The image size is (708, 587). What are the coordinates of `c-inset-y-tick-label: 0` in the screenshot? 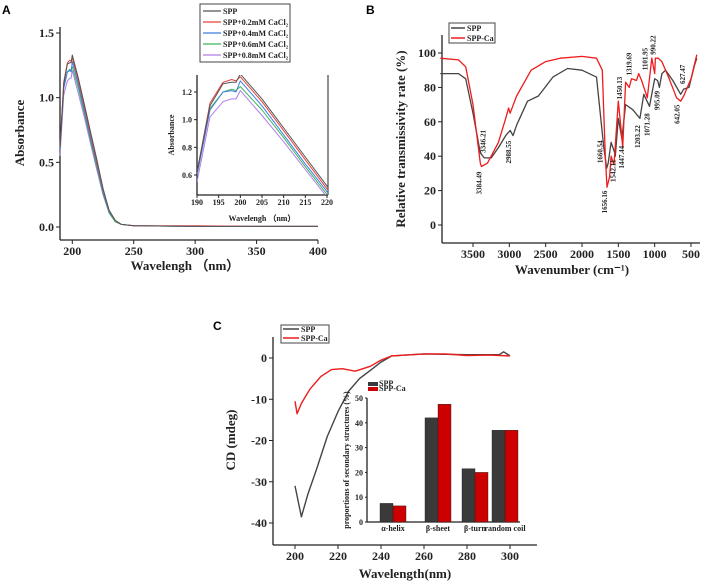 It's located at (361, 522).